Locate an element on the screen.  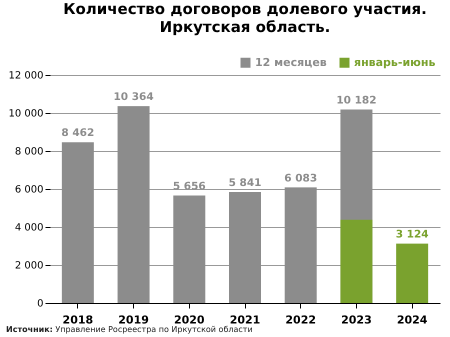
data-label: 5 841 is located at coordinates (245, 183).